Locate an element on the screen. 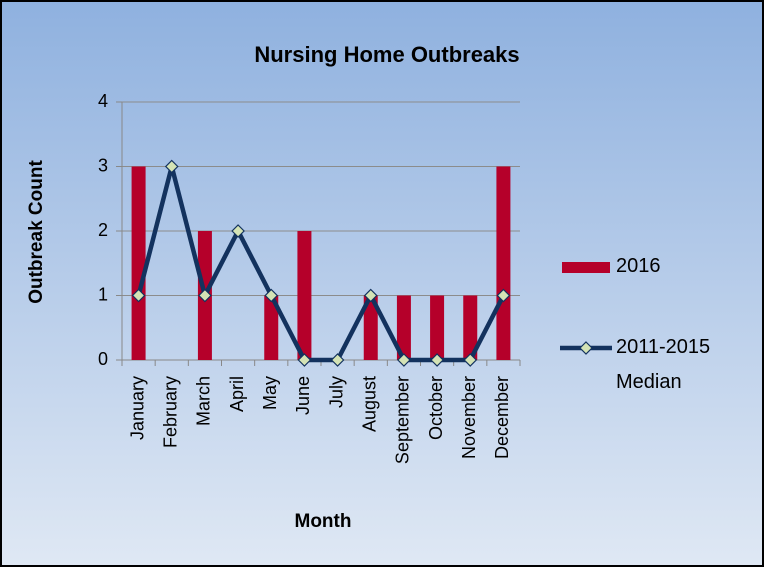  x-tick-label: April is located at coordinates (237, 394).